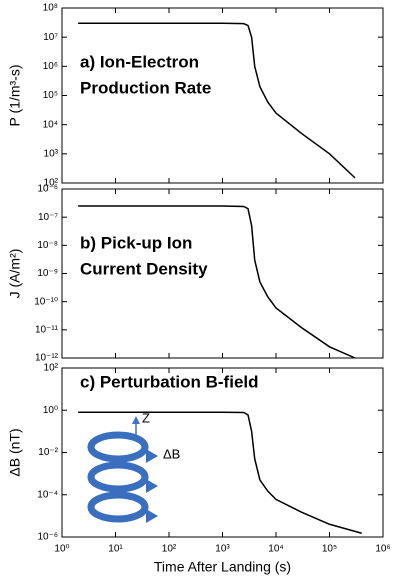  Describe the element at coordinates (169, 381) in the screenshot. I see `annotation: c) Perturbation B-field` at that location.